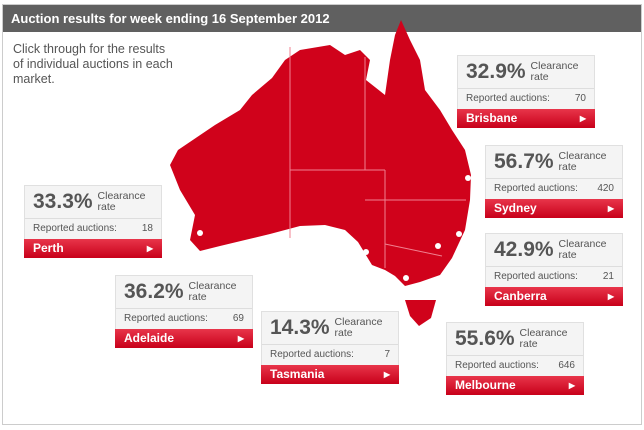 The height and width of the screenshot is (430, 644). Describe the element at coordinates (580, 98) in the screenshot. I see `reported-count: 70` at that location.